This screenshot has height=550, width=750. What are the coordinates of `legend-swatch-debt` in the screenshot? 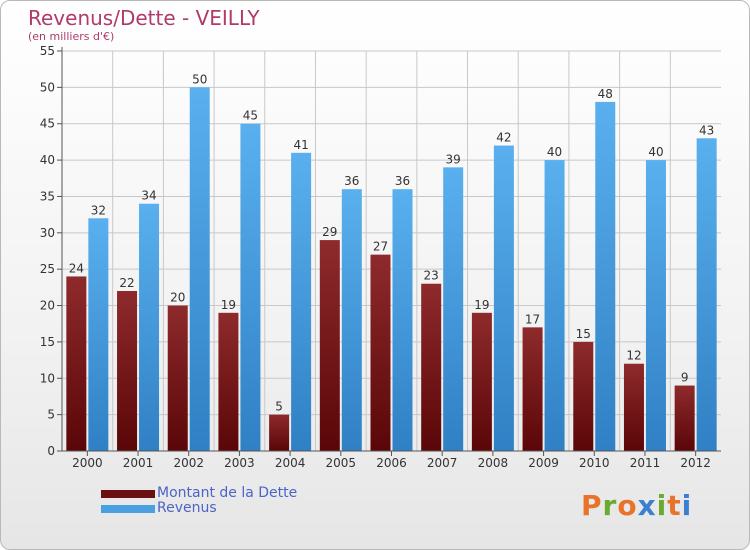 It's located at (128, 494).